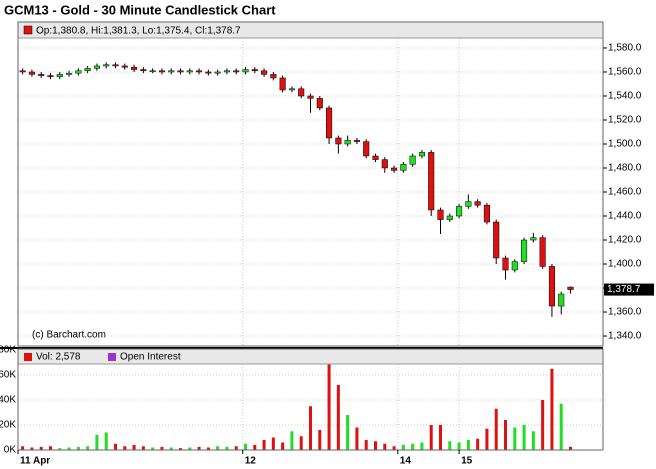 This screenshot has height=469, width=656. I want to click on y-tick-label: 20K, so click(8, 425).